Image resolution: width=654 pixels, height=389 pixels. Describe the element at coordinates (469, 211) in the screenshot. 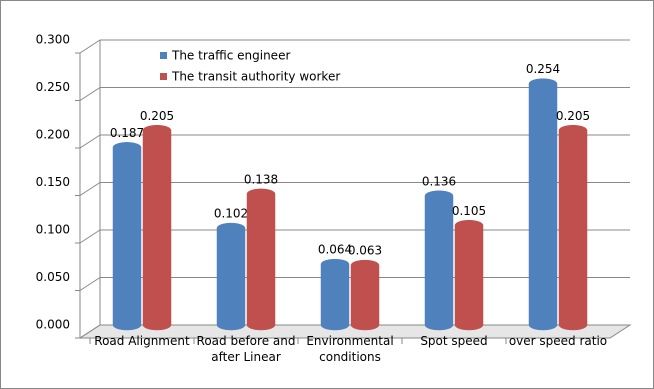

I see `value-label: 0.105` at that location.